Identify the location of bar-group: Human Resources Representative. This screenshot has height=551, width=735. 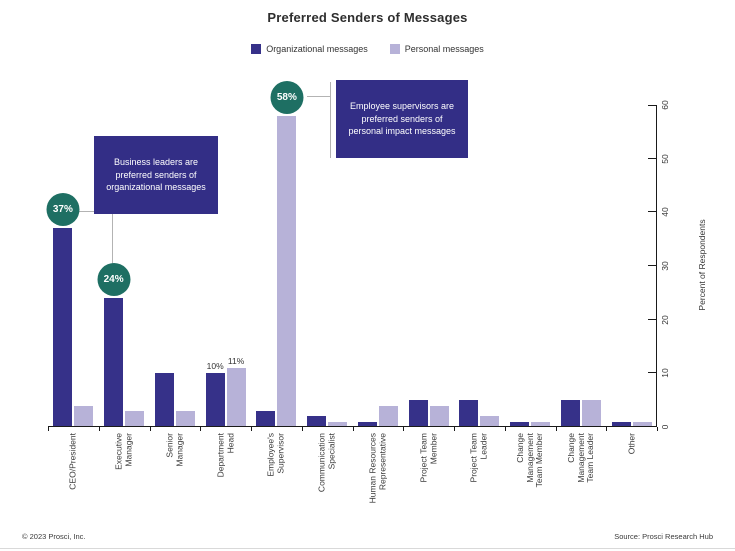
(378, 304).